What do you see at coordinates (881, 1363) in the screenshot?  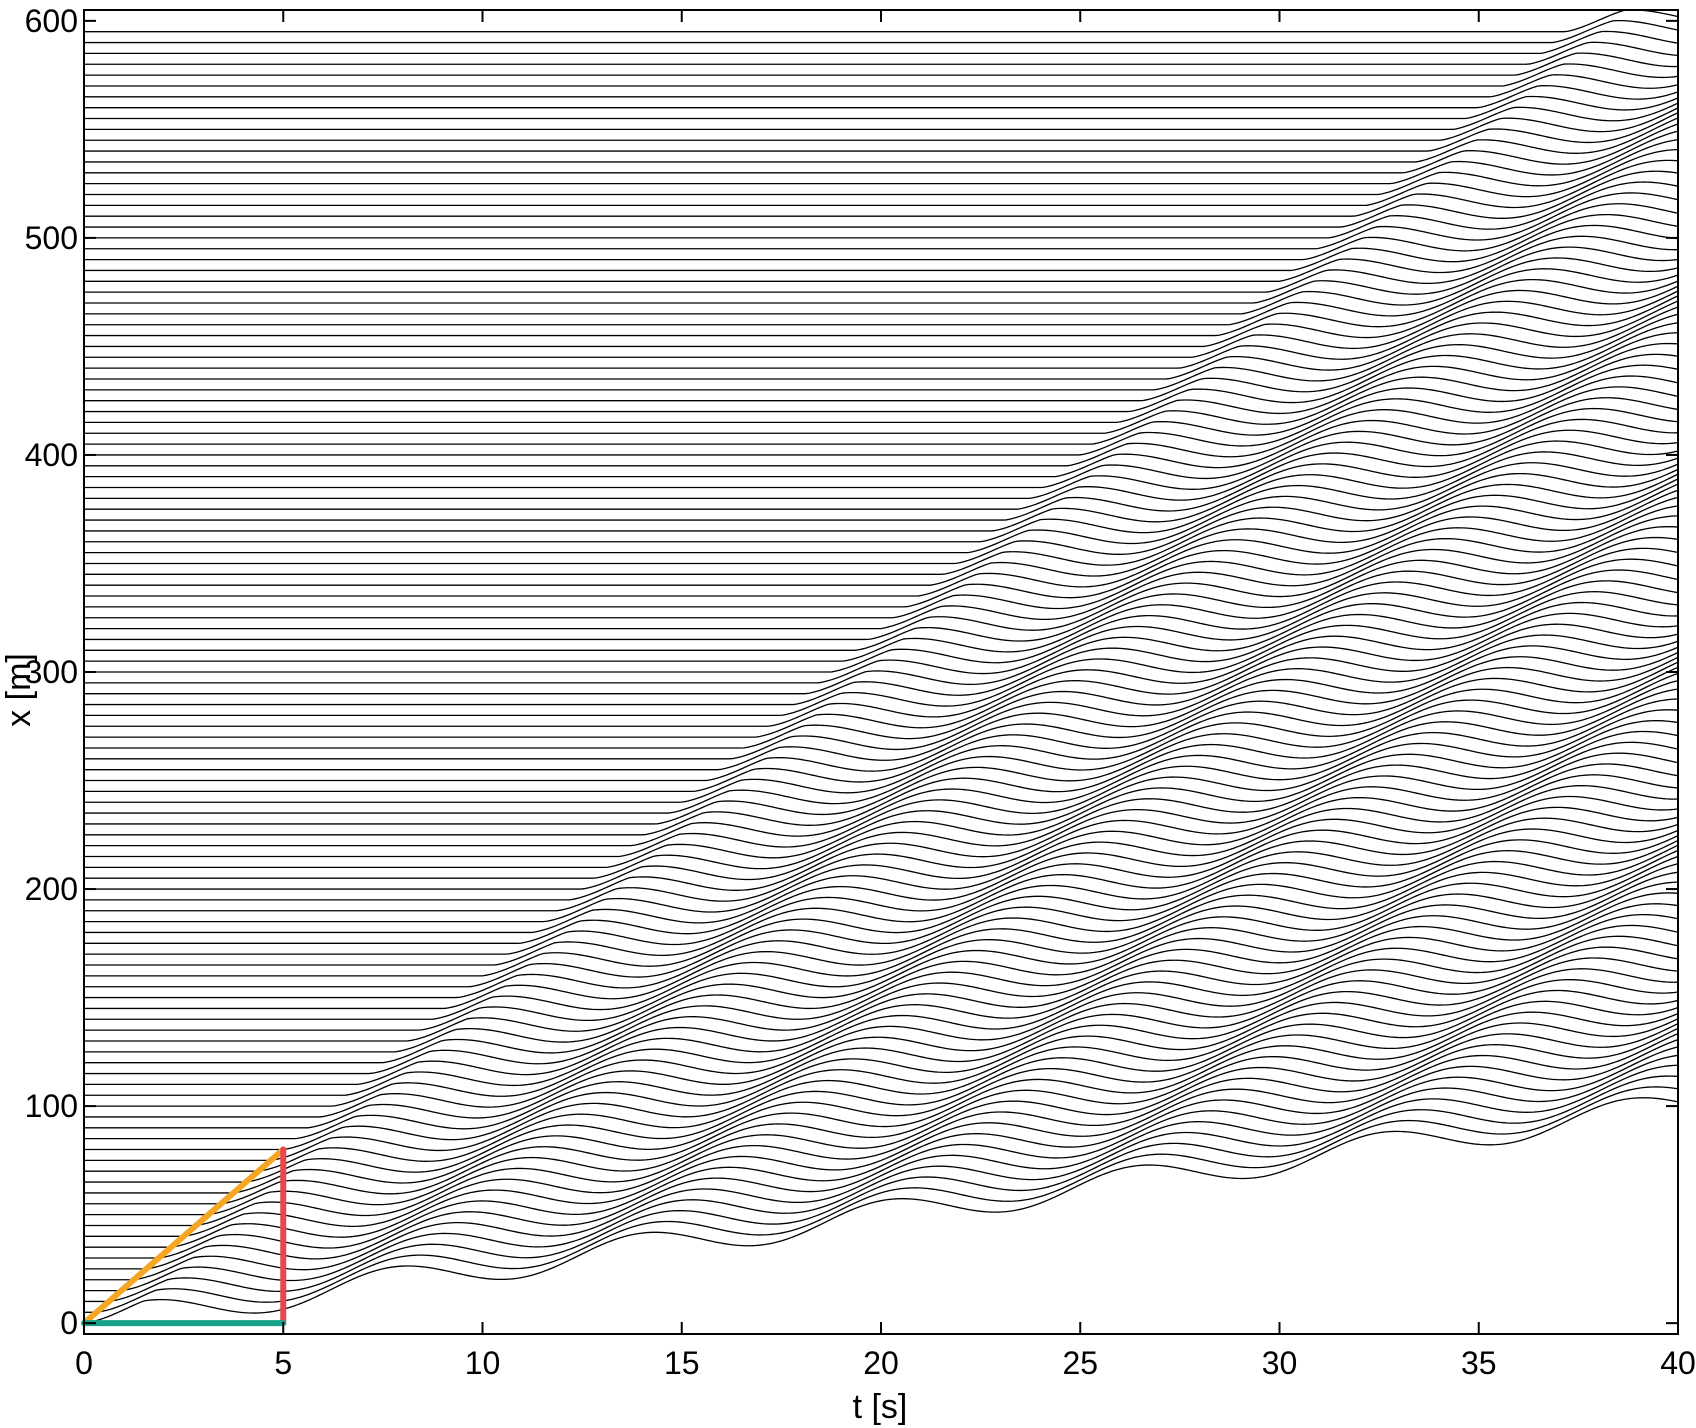 I see `x-tick-label: 20` at bounding box center [881, 1363].